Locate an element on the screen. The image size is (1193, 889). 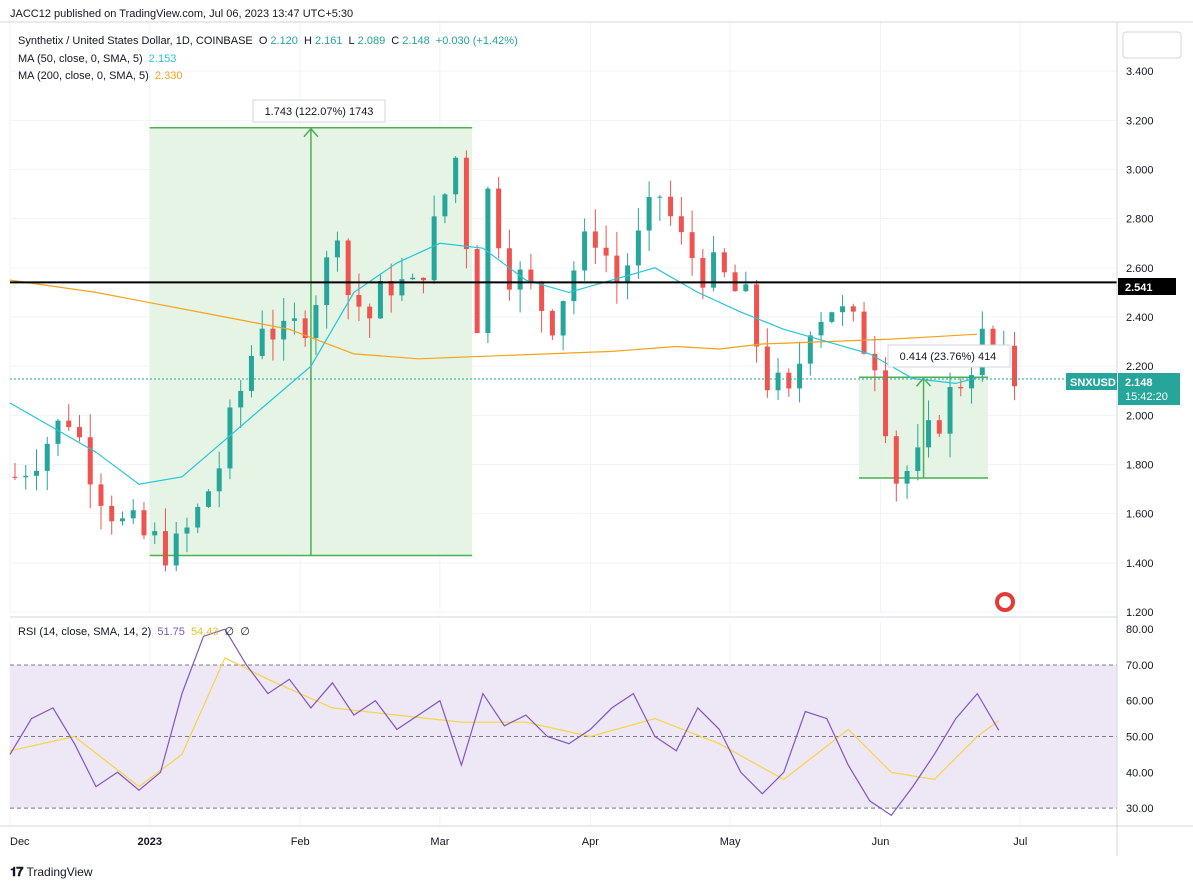
time-tick-label: Mar is located at coordinates (439, 842).